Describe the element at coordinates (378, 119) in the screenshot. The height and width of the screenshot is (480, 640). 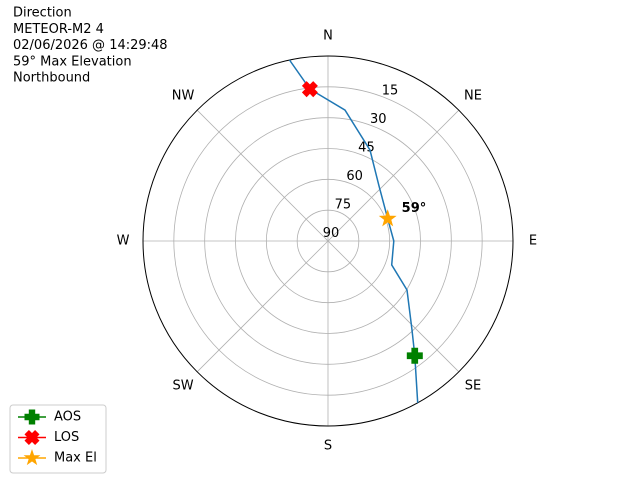
I see `r-tick-label: 30` at that location.